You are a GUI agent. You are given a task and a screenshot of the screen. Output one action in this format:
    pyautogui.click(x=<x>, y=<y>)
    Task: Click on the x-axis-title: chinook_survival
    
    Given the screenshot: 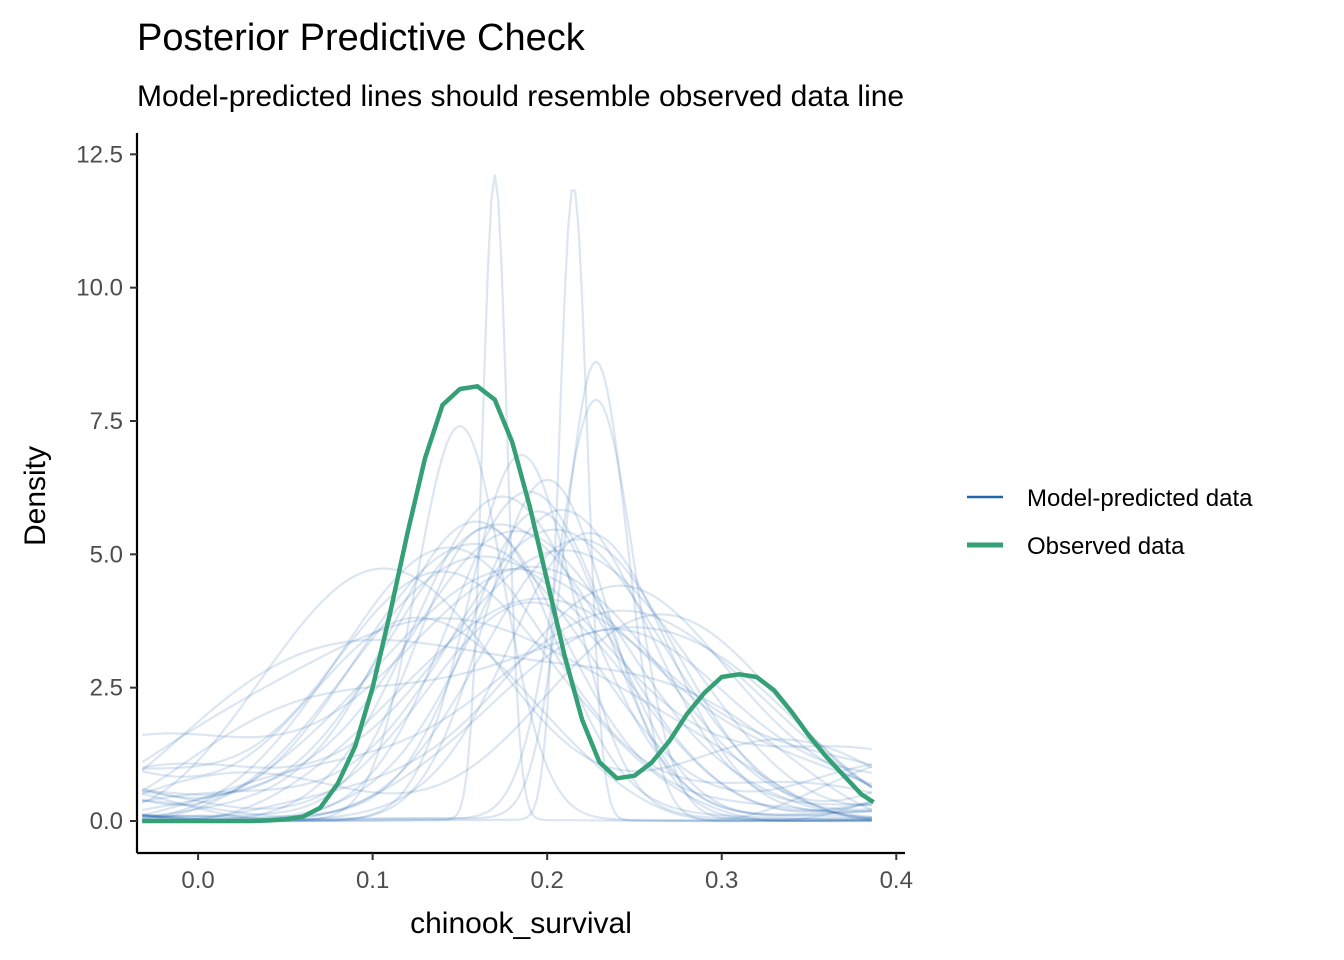 What is the action you would take?
    pyautogui.click(x=521, y=923)
    